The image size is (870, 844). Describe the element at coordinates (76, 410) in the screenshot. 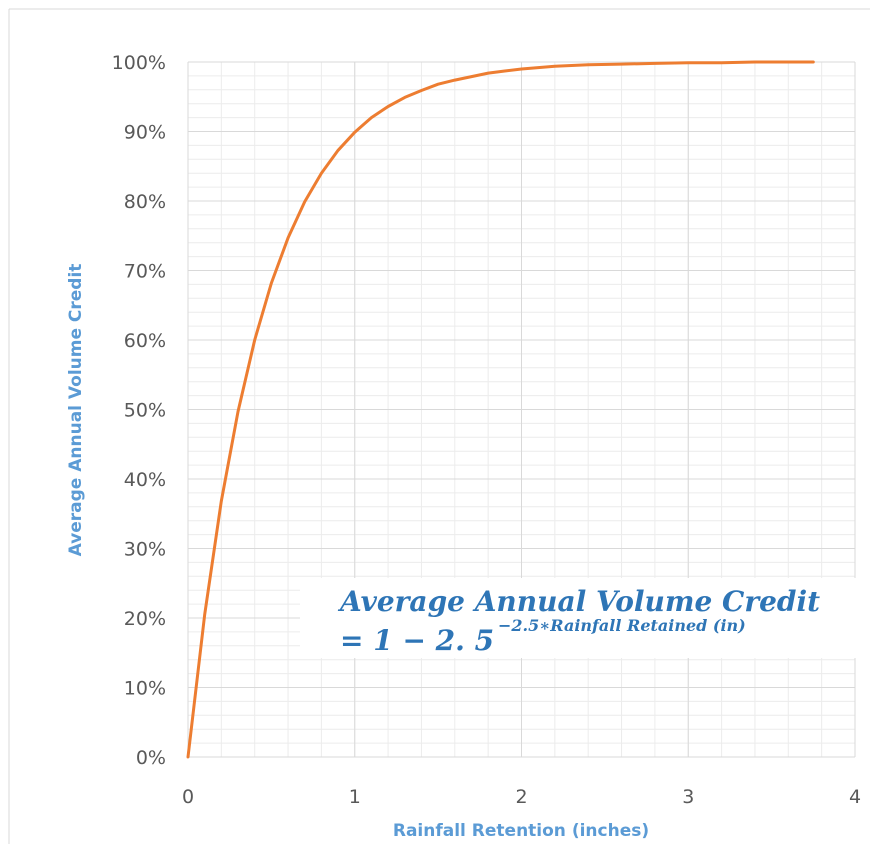

I see `y-axis-title: Average Annual Volume Credit` at that location.